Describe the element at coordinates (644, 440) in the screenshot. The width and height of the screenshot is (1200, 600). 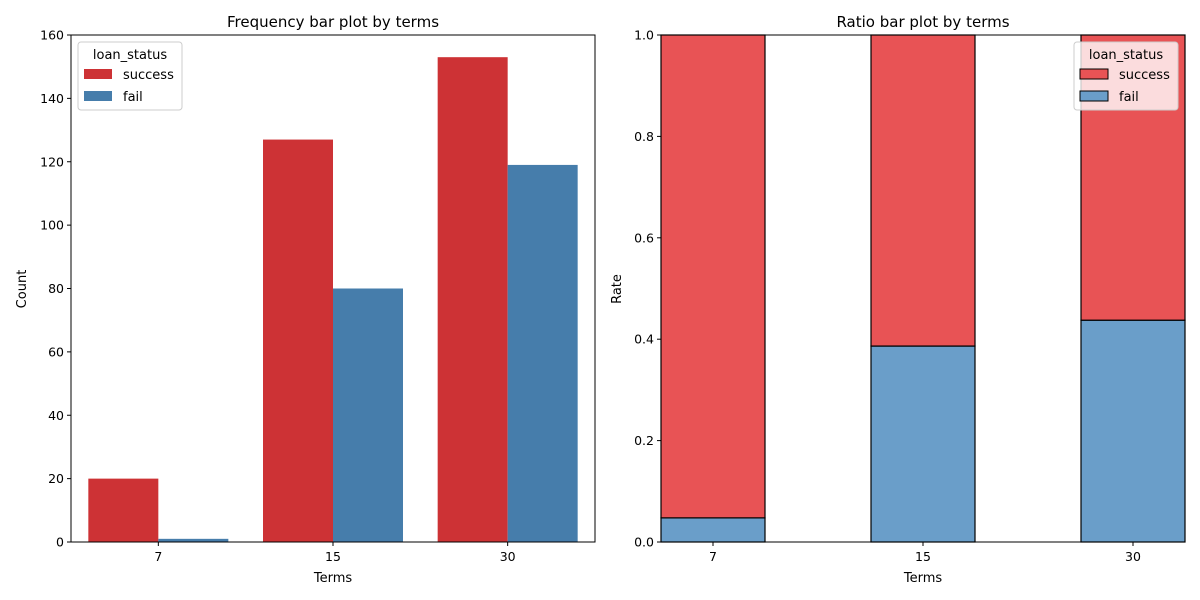
I see `ratio-y-tick-label: 0.2` at that location.